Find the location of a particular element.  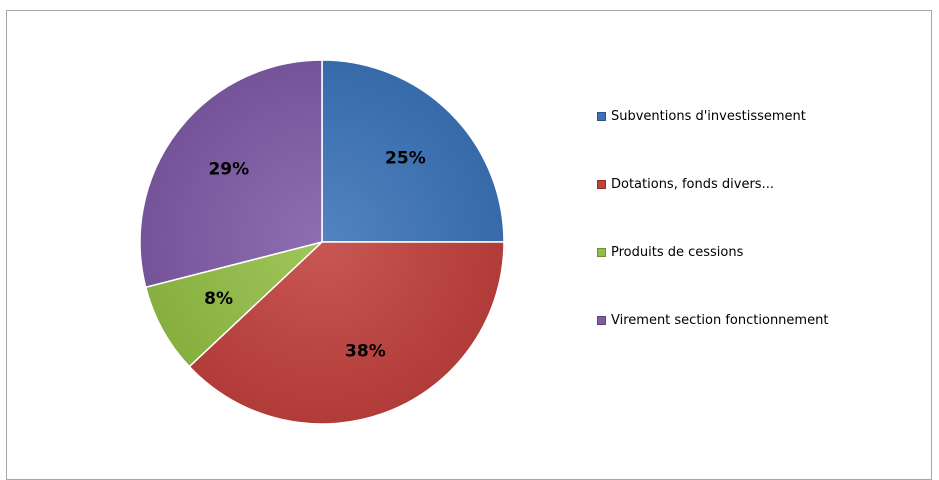

legend-label: Subventions d'investissement is located at coordinates (708, 116).